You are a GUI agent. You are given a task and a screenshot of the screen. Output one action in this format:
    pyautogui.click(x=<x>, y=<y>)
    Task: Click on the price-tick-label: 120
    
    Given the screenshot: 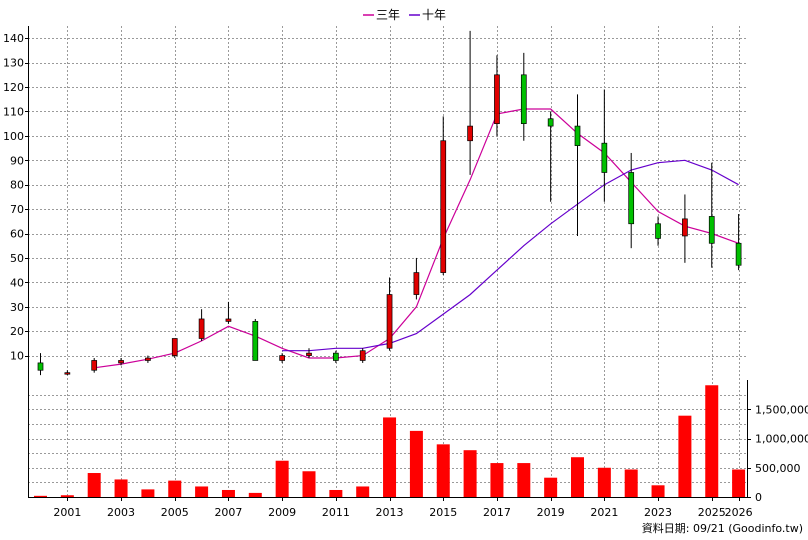 What is the action you would take?
    pyautogui.click(x=13, y=87)
    